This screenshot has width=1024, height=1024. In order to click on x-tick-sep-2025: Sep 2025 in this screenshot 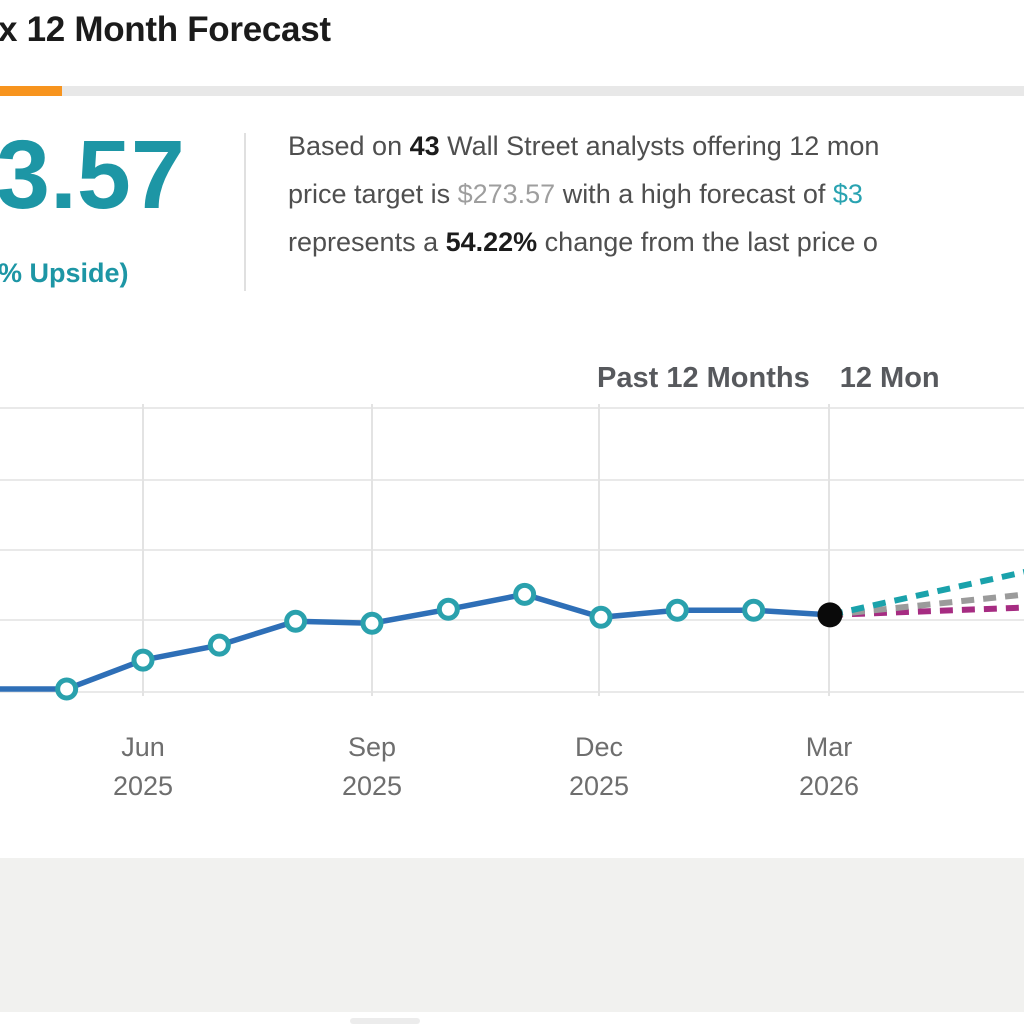, I will do `click(372, 766)`.